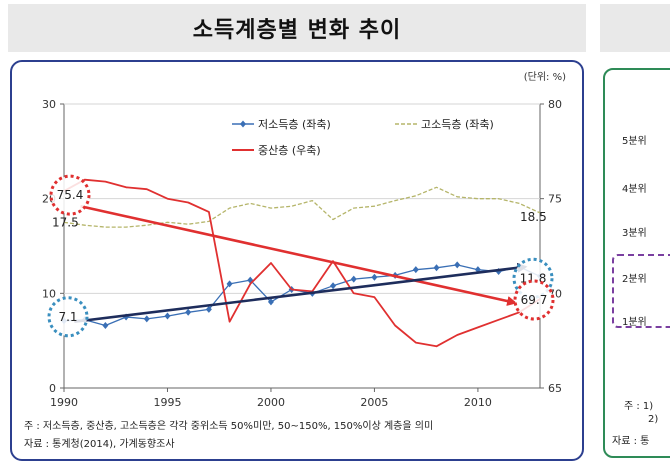  I want to click on right-title-bar, so click(635, 28).